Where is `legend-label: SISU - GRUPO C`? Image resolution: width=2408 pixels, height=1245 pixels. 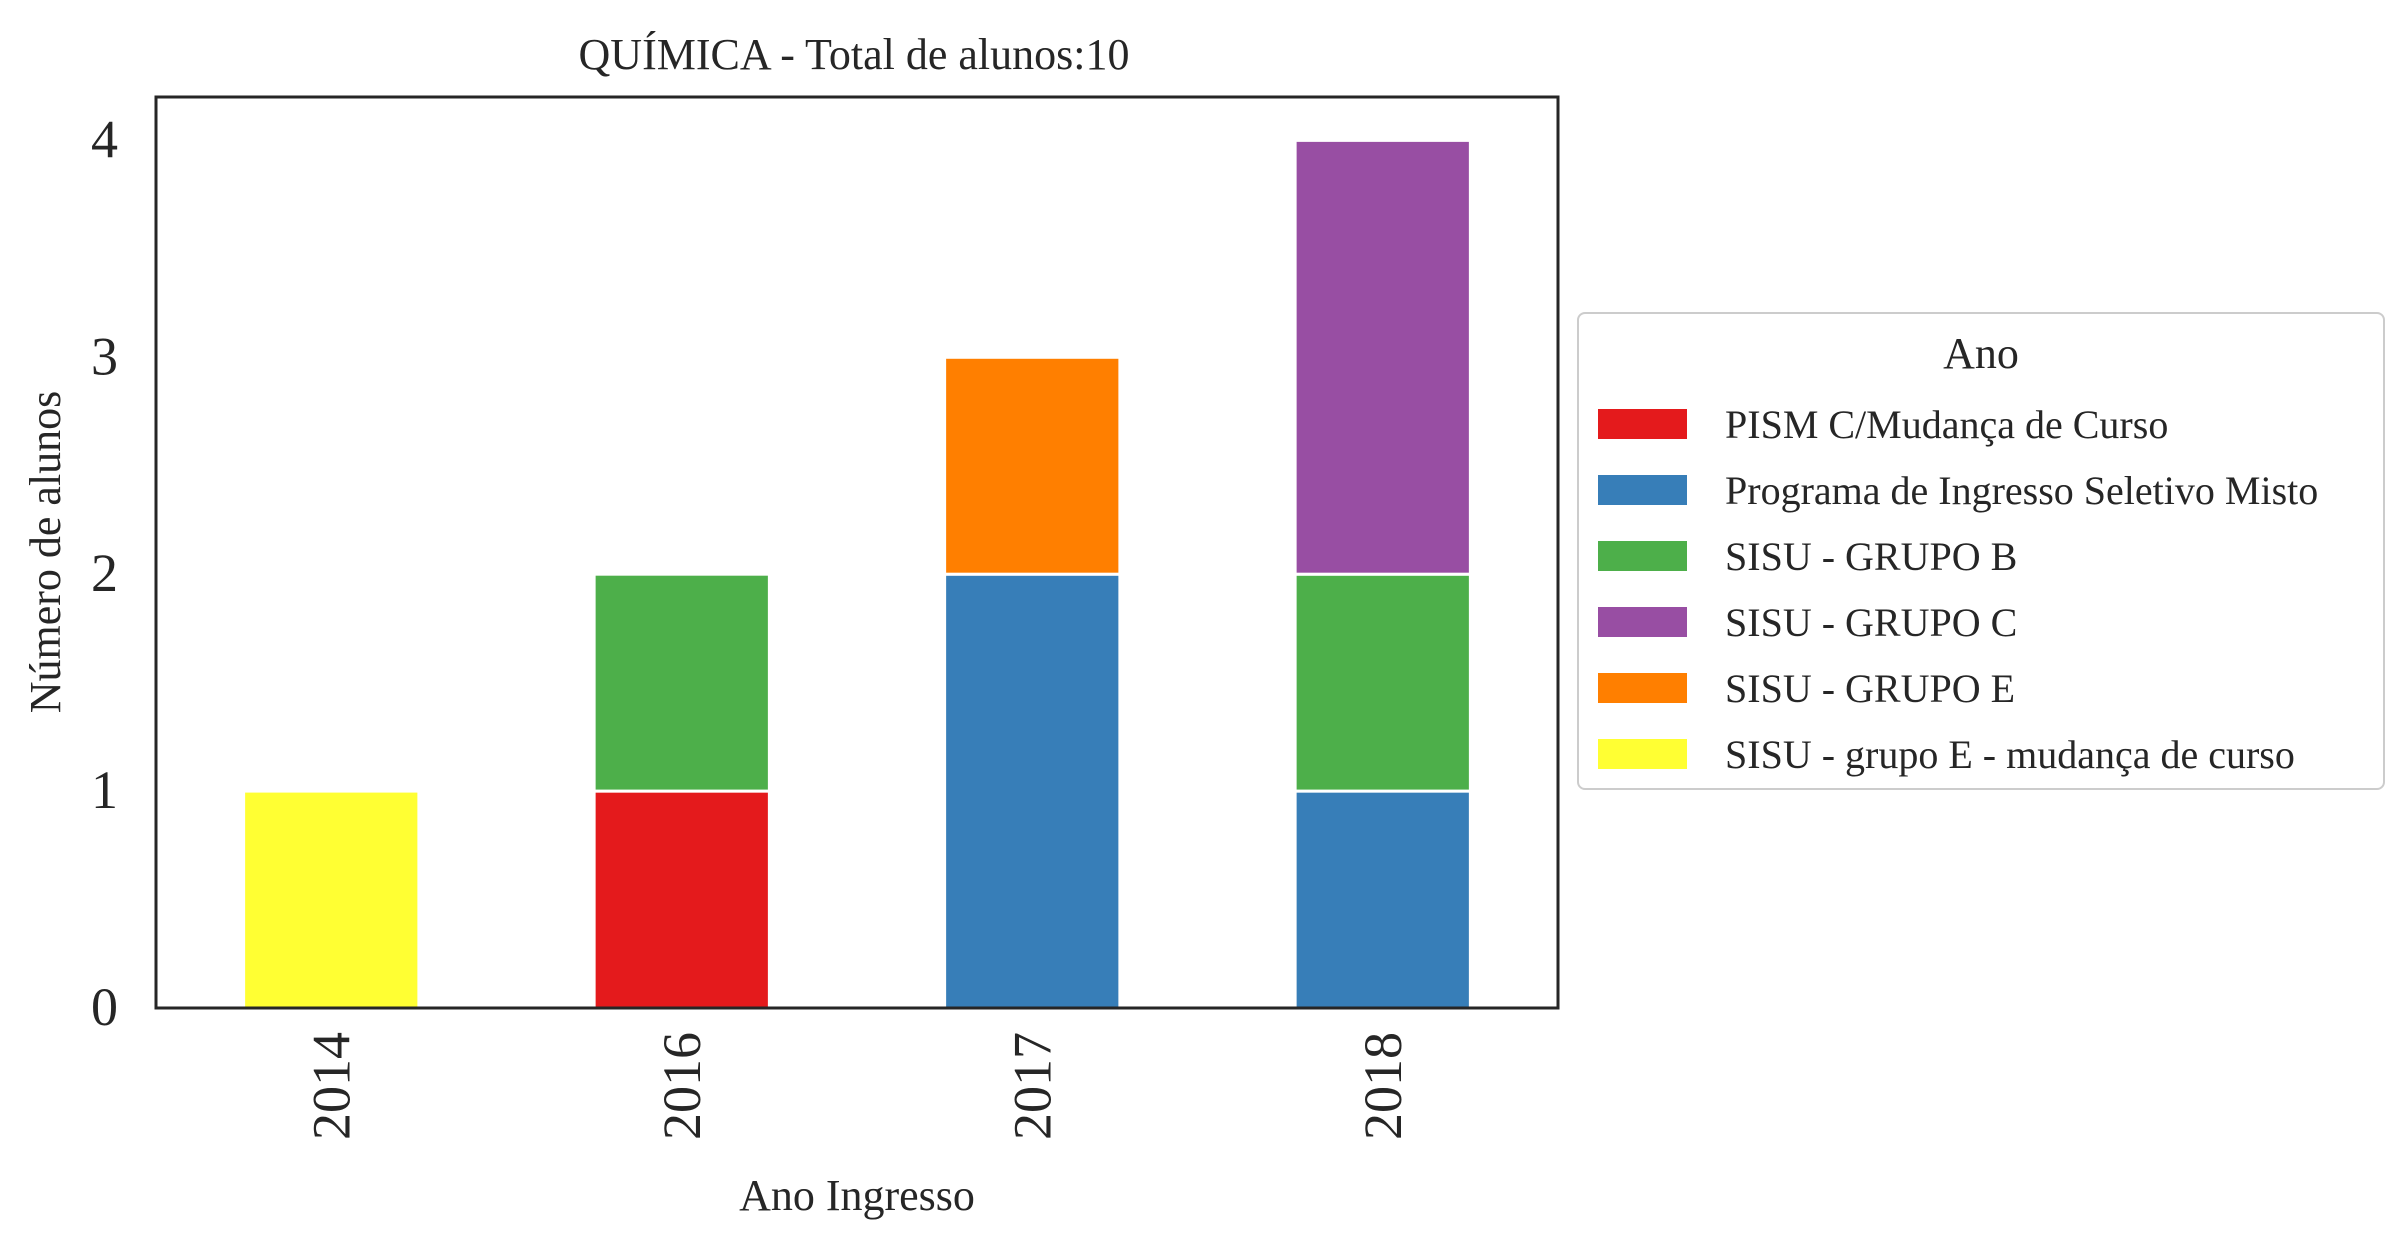
legend-label: SISU - GRUPO C is located at coordinates (1871, 622).